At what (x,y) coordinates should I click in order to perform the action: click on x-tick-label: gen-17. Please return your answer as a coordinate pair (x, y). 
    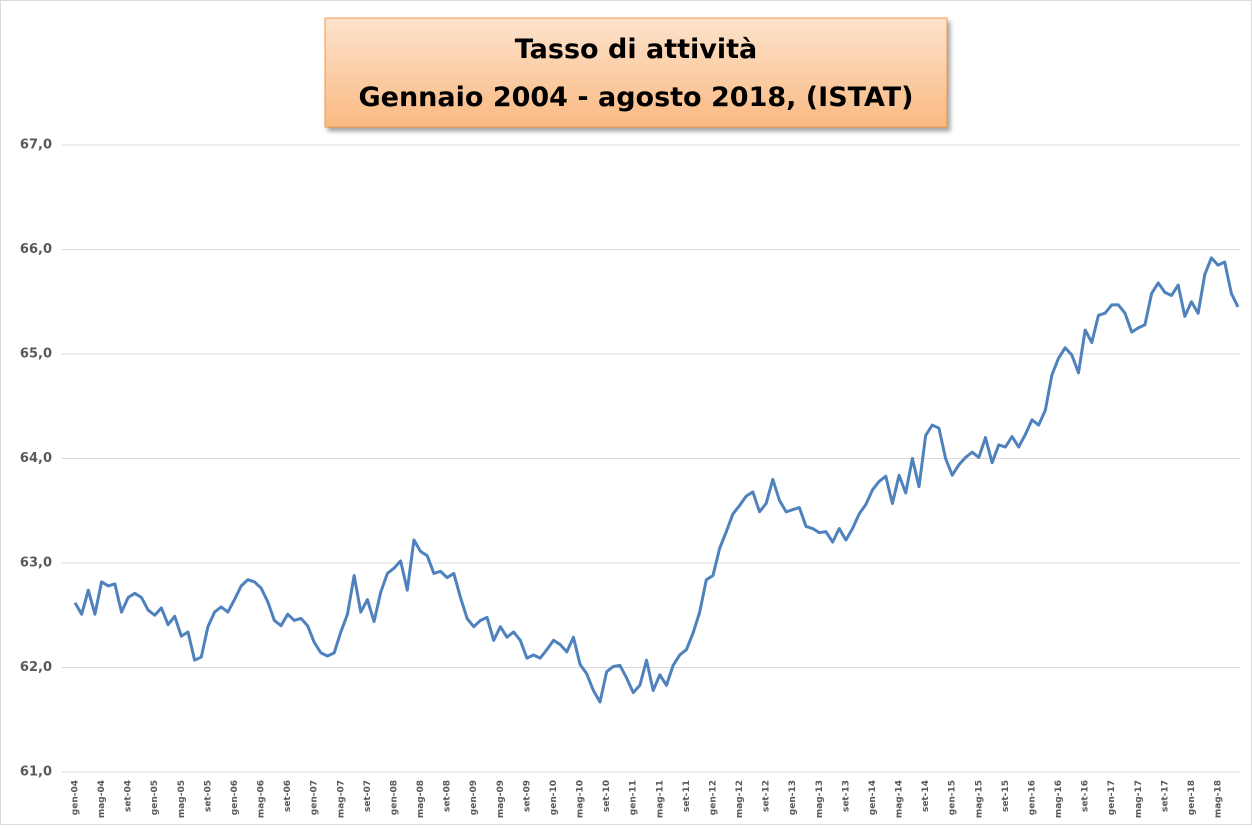
    Looking at the image, I should click on (1112, 797).